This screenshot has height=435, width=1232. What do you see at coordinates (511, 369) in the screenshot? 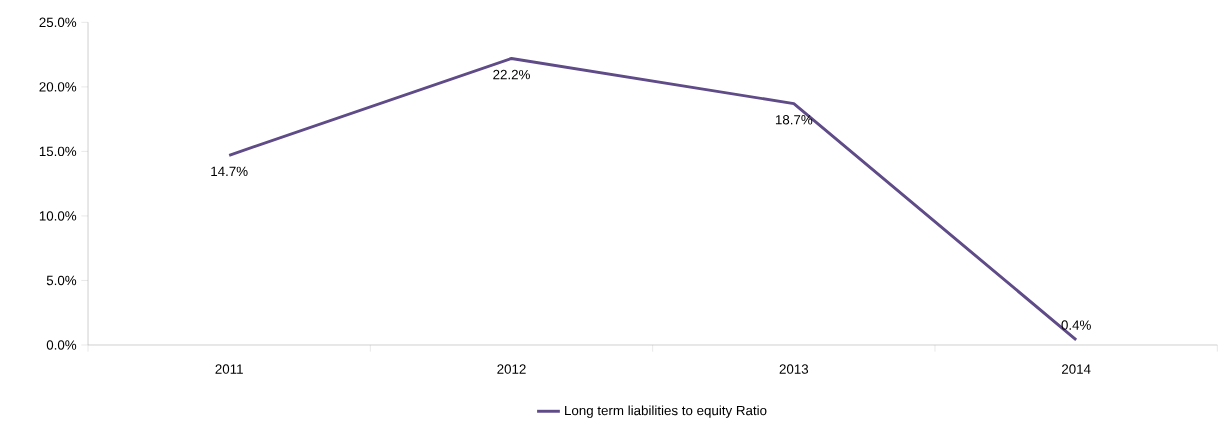
I see `x-tick-label: 2012` at bounding box center [511, 369].